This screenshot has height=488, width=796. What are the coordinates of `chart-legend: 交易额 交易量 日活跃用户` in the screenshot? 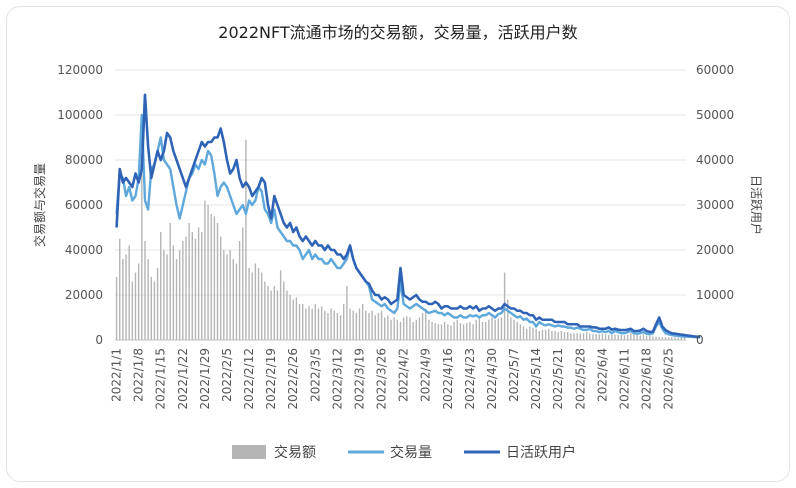 It's located at (404, 452).